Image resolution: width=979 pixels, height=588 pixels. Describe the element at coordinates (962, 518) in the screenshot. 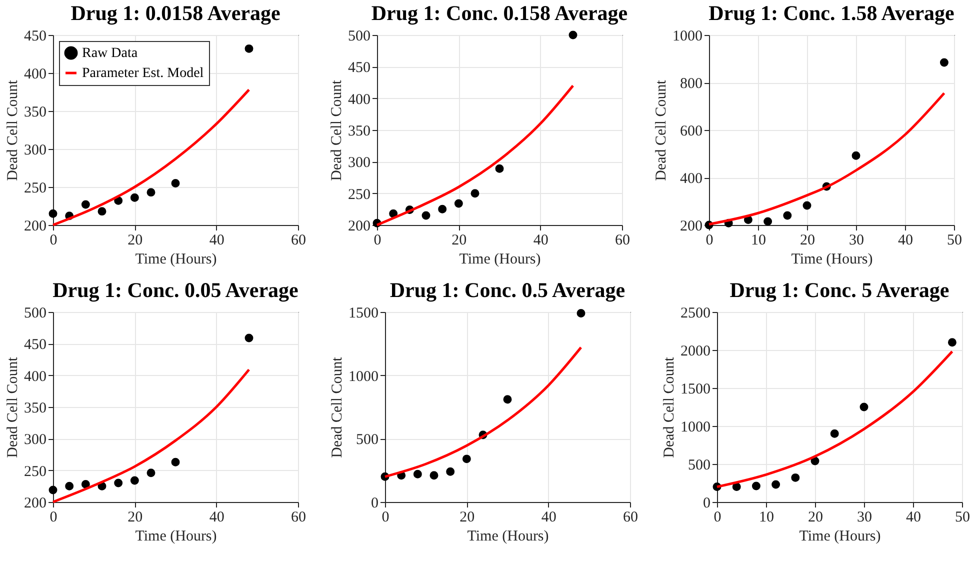

I see `x-tick-label: 50` at that location.